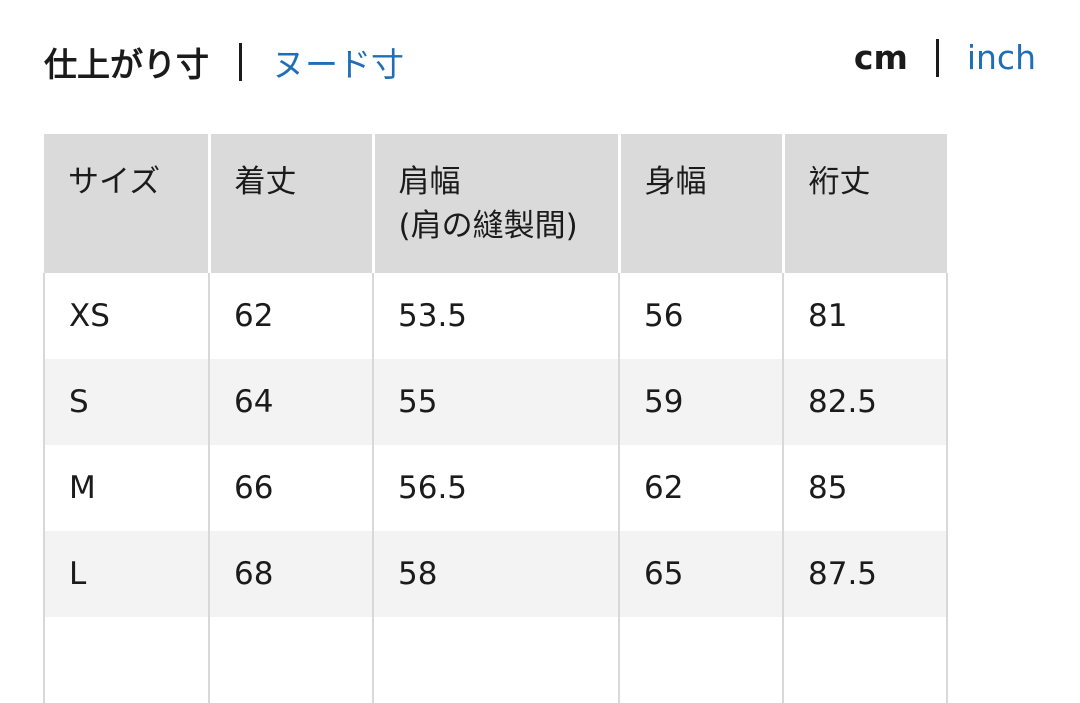 The width and height of the screenshot is (1080, 703). What do you see at coordinates (865, 316) in the screenshot?
I see `cell-sleeve: 81` at bounding box center [865, 316].